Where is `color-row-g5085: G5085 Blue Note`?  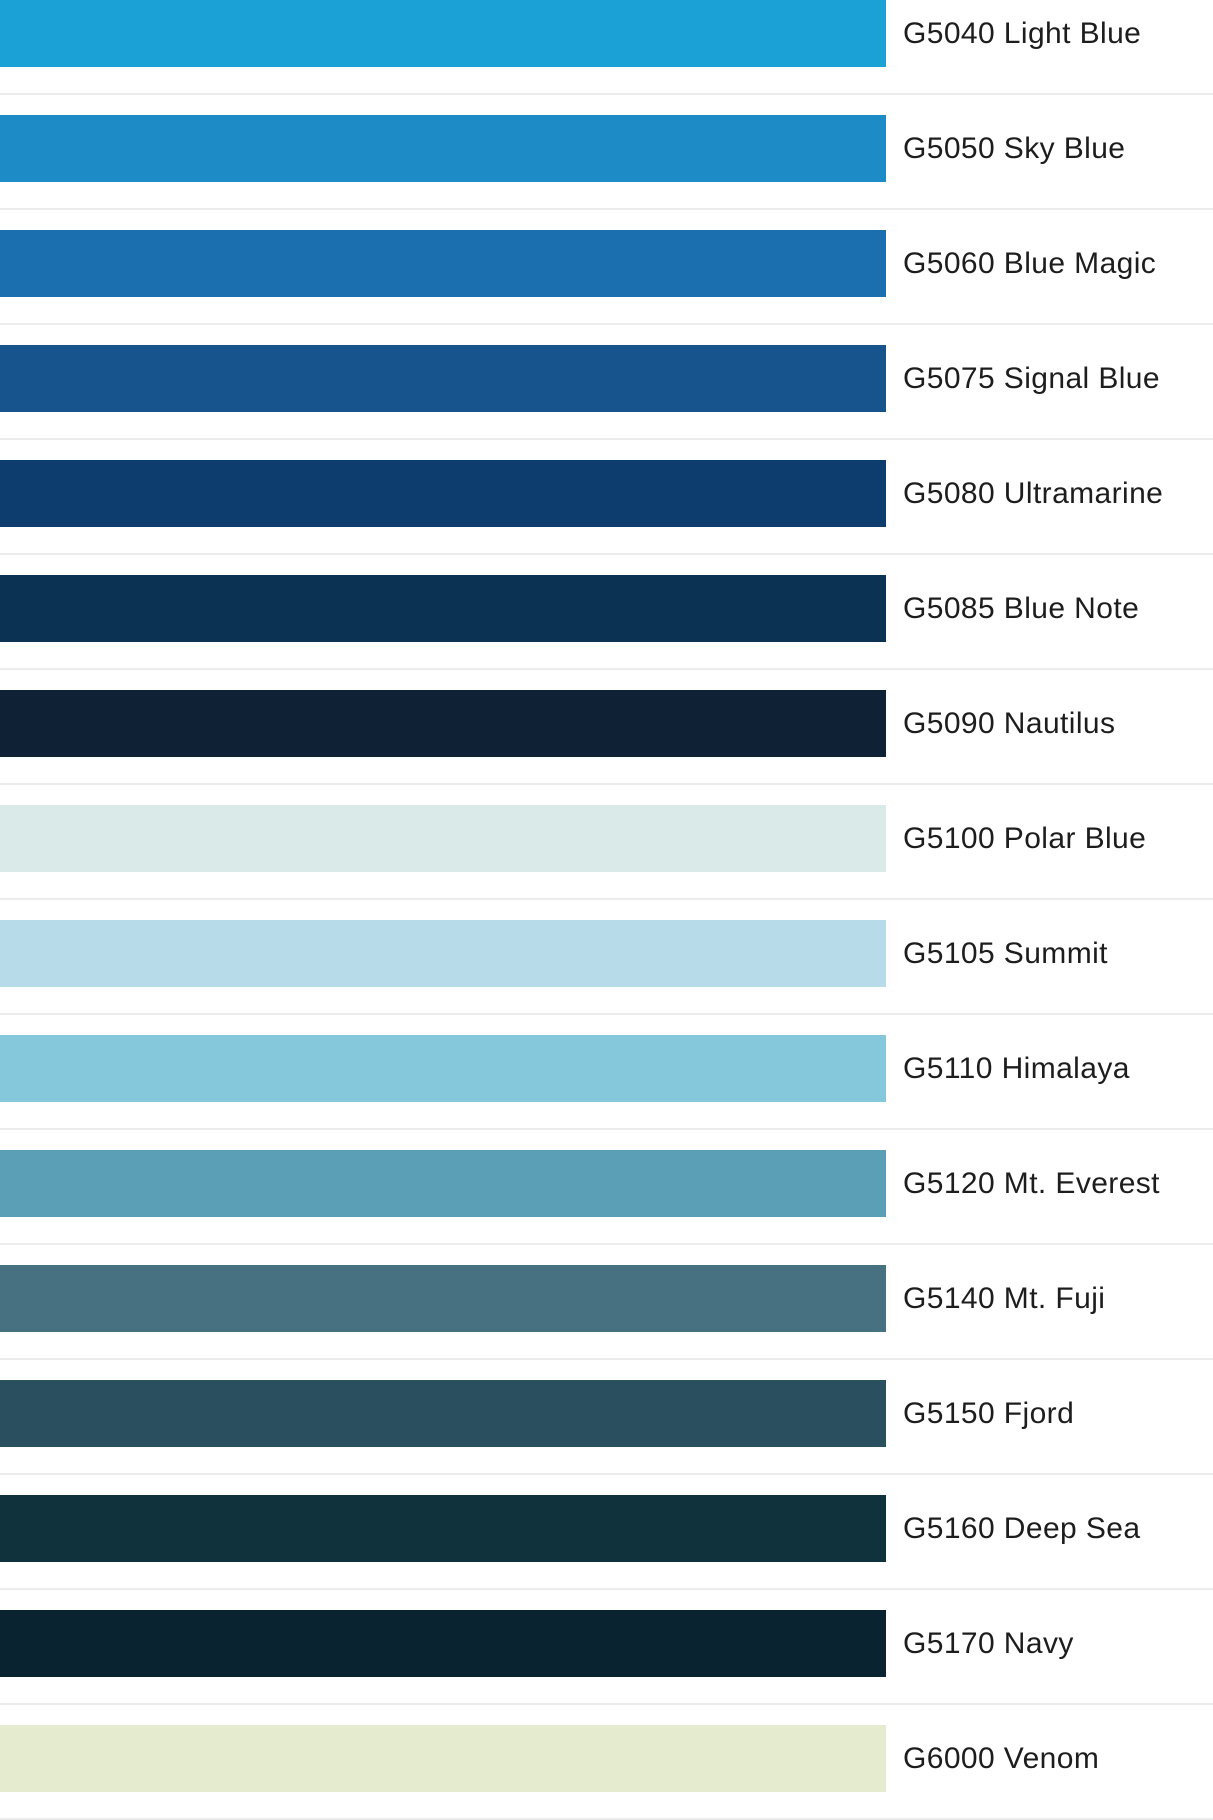 color-row-g5085: G5085 Blue Note is located at coordinates (606, 622).